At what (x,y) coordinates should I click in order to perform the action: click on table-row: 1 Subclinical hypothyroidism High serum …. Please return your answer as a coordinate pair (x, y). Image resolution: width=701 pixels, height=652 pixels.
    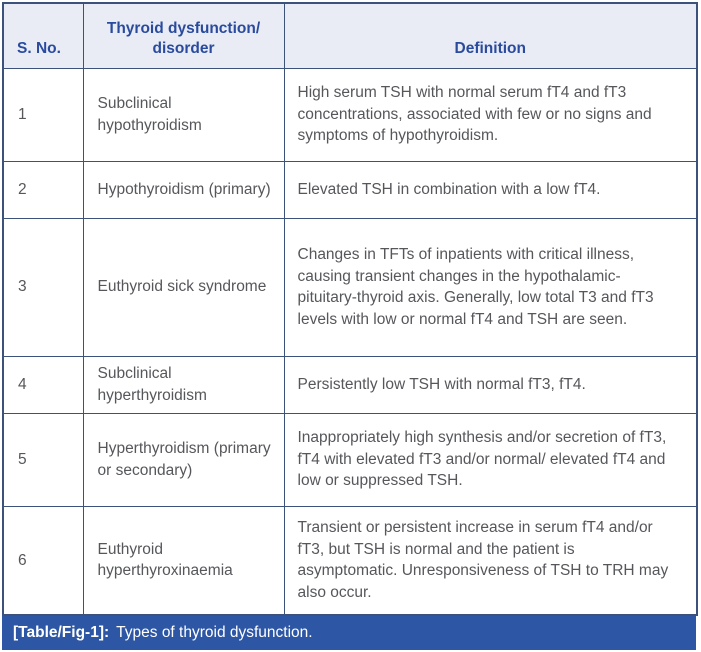
    Looking at the image, I should click on (350, 114).